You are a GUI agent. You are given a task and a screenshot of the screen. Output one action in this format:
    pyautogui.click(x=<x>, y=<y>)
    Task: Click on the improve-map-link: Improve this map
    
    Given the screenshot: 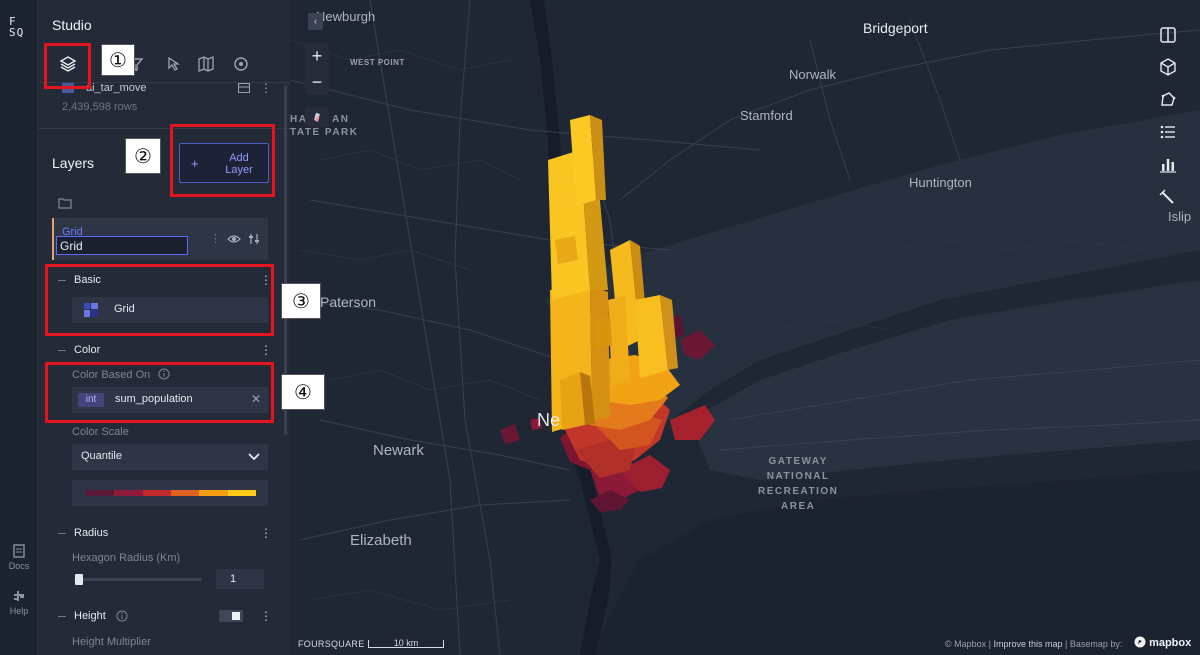 What is the action you would take?
    pyautogui.click(x=1028, y=644)
    